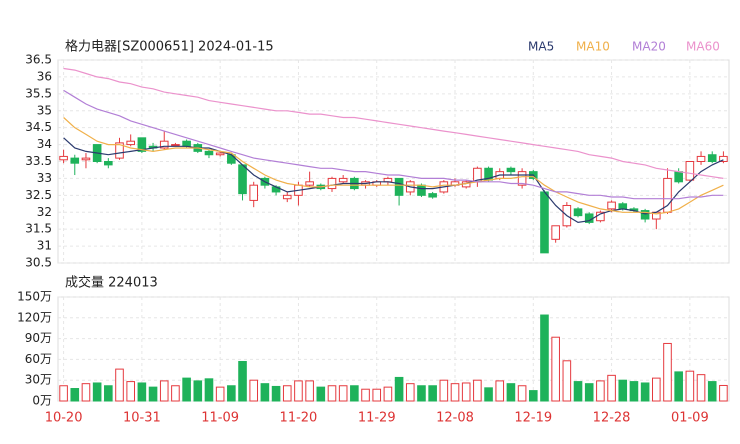  Describe the element at coordinates (533, 418) in the screenshot. I see `x-tick-label: 12-19` at that location.